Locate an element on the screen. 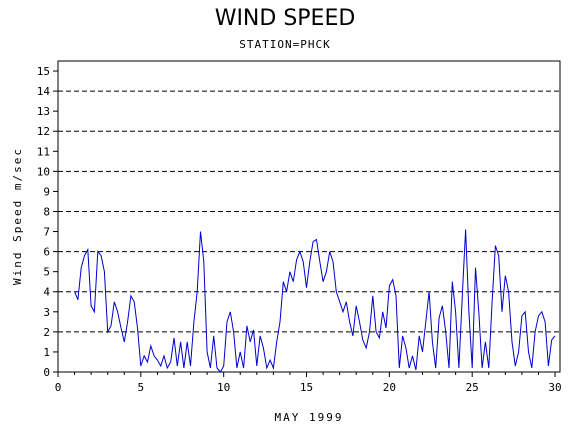 This screenshot has height=430, width=570. x-axis-title: MAY 1999 is located at coordinates (309, 417).